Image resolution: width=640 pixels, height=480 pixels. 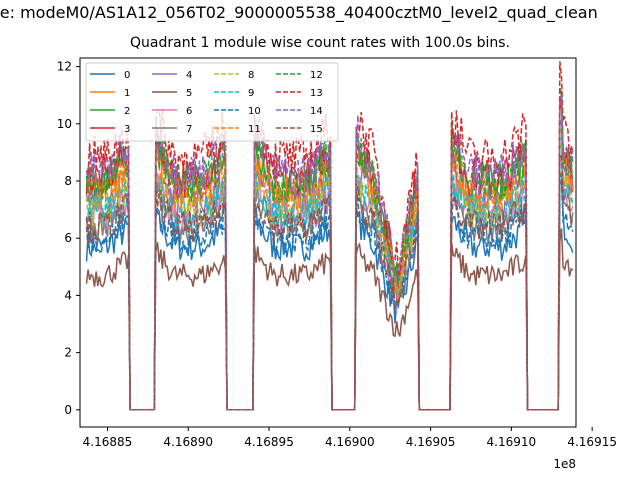 What do you see at coordinates (188, 442) in the screenshot?
I see `x-tick-label: 4.16890` at bounding box center [188, 442].